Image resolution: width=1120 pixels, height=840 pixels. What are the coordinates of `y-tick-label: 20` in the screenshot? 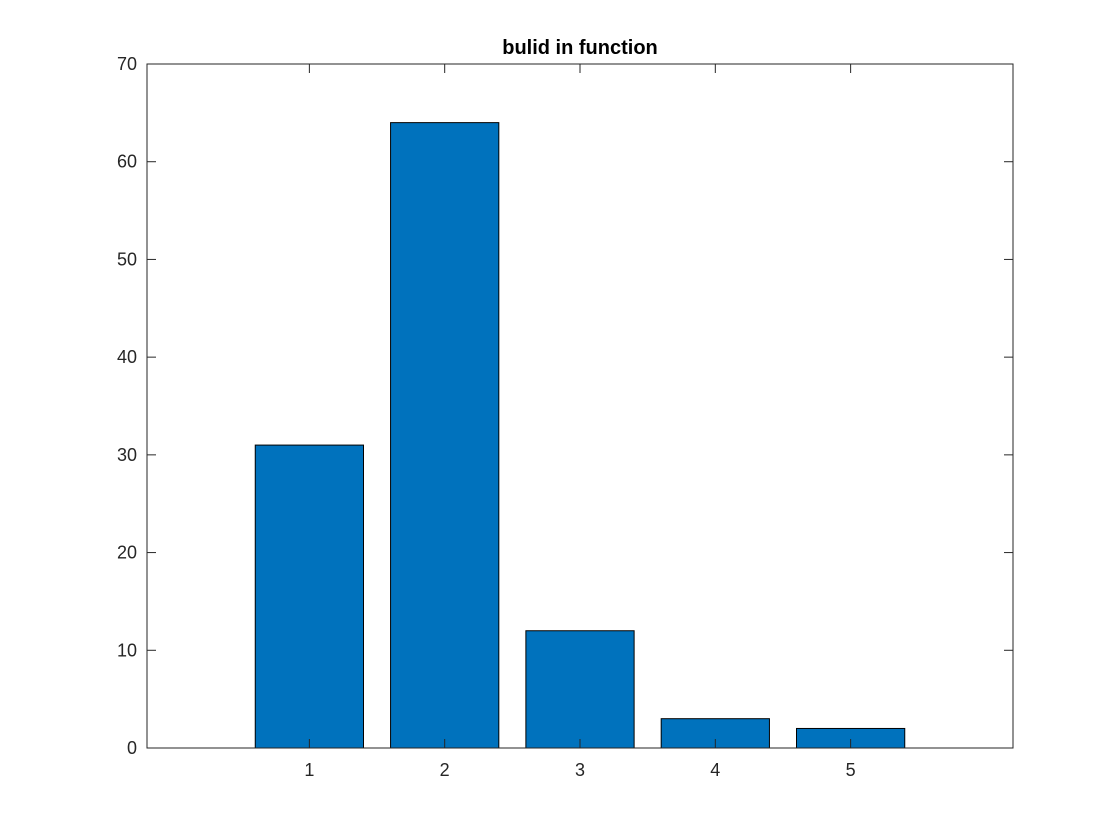 It's located at (127, 553).